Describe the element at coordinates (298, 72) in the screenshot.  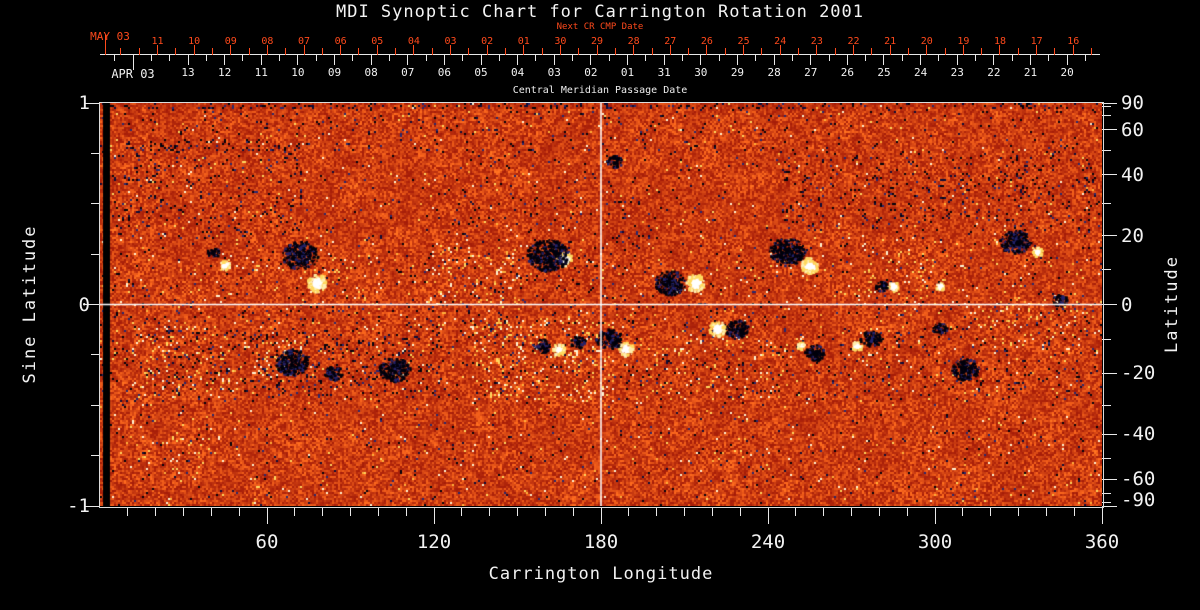
I see `date-label-white: 10` at that location.